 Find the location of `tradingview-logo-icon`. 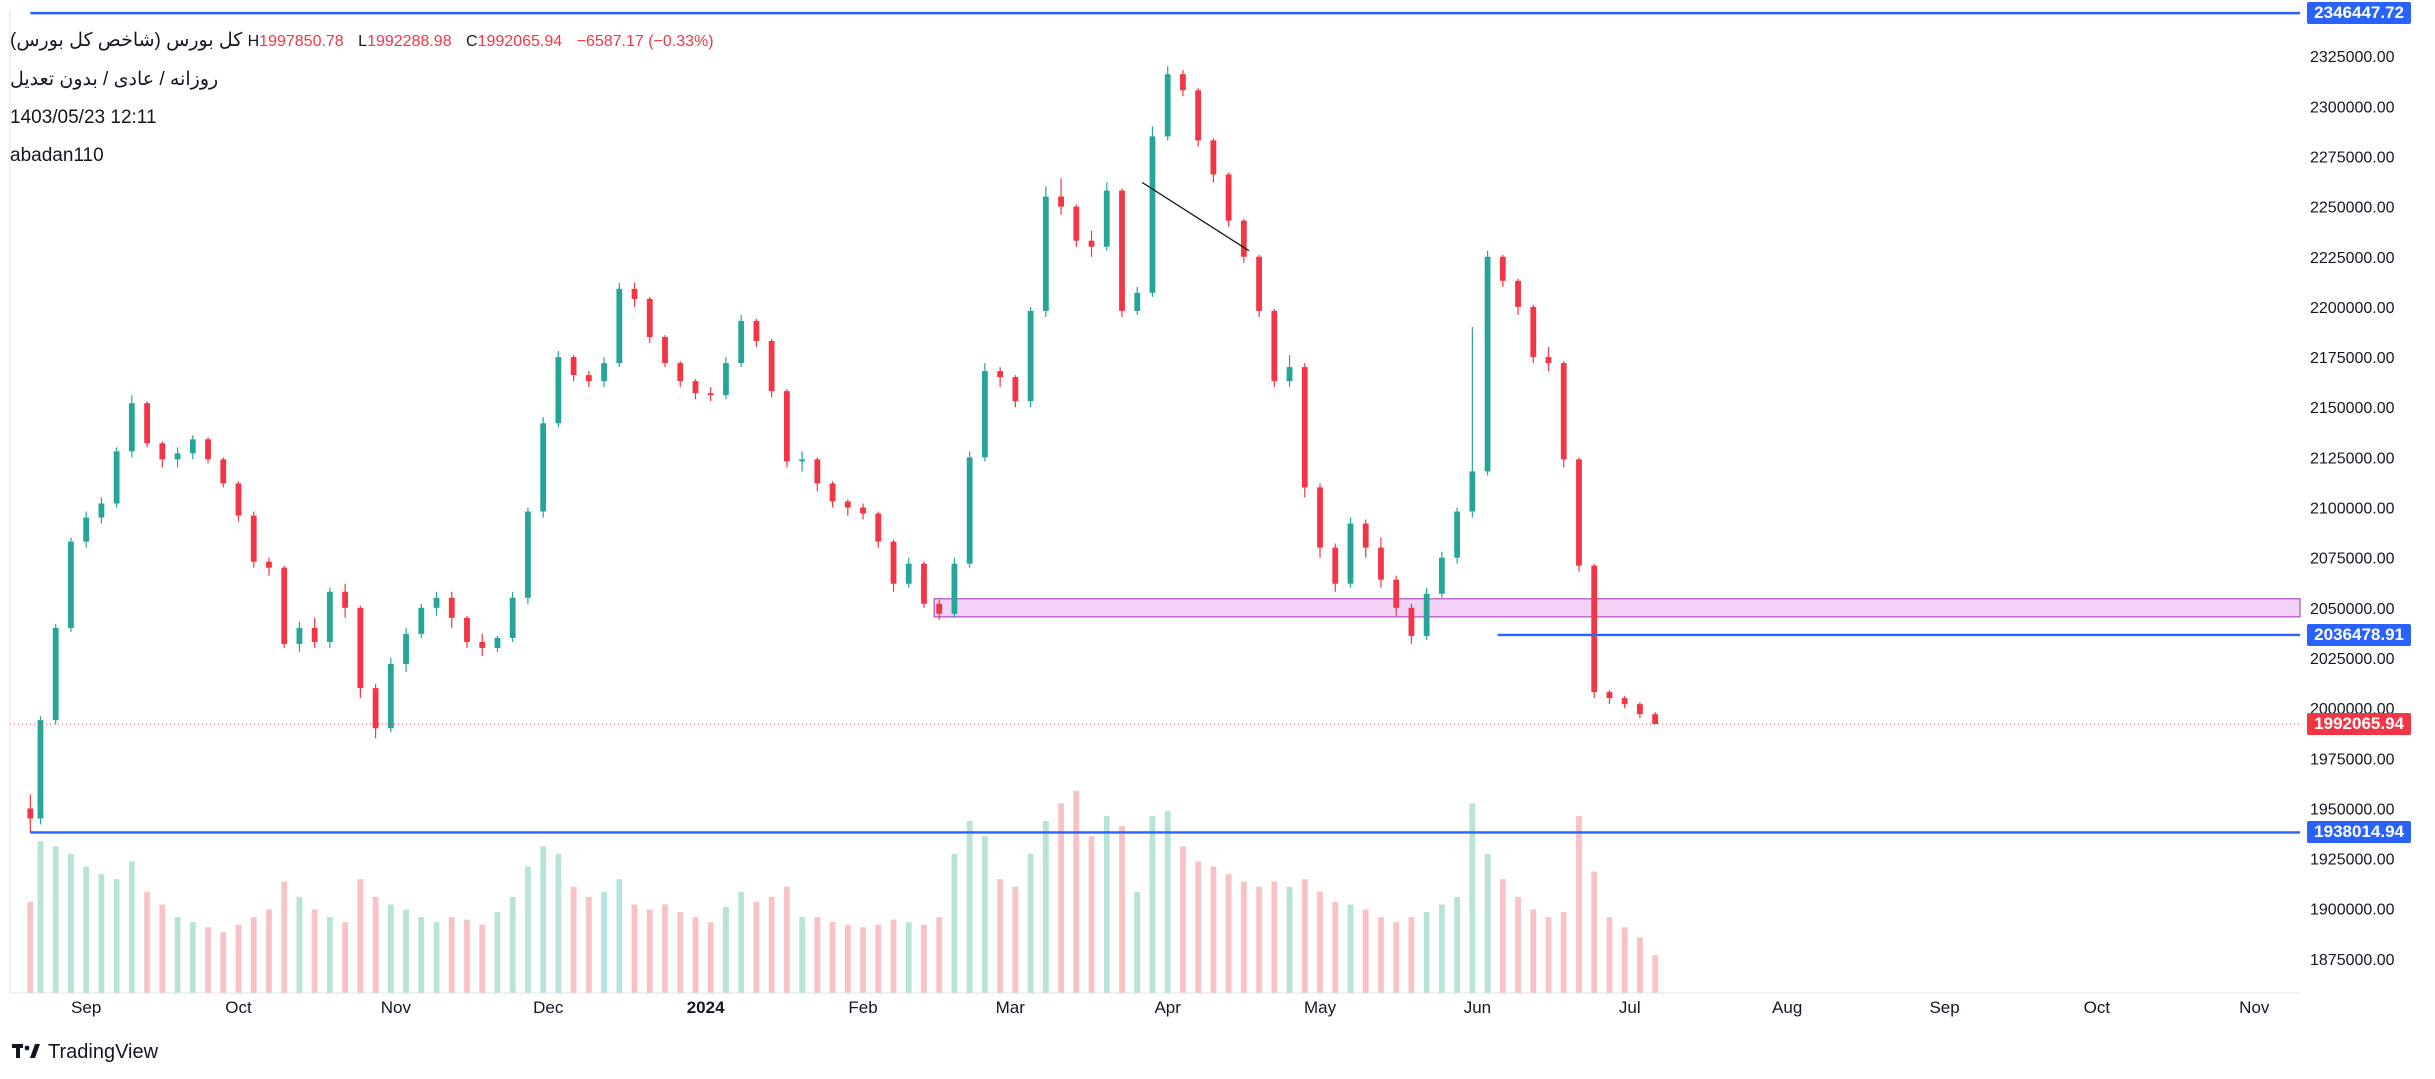

tradingview-logo-icon is located at coordinates (26, 1052).